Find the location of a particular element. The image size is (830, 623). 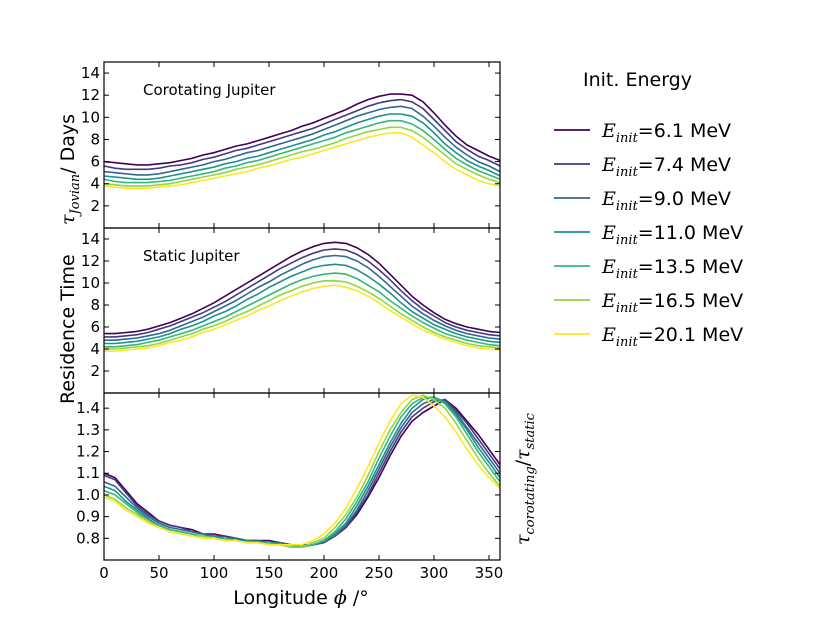

ytick-label-1-5: 12 is located at coordinates (90, 261).